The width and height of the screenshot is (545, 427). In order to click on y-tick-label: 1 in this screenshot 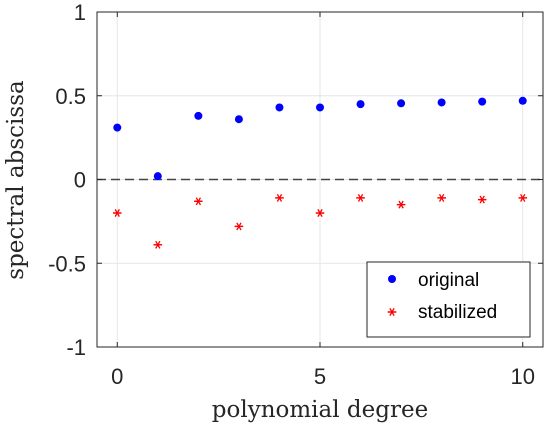, I will do `click(80, 12)`.